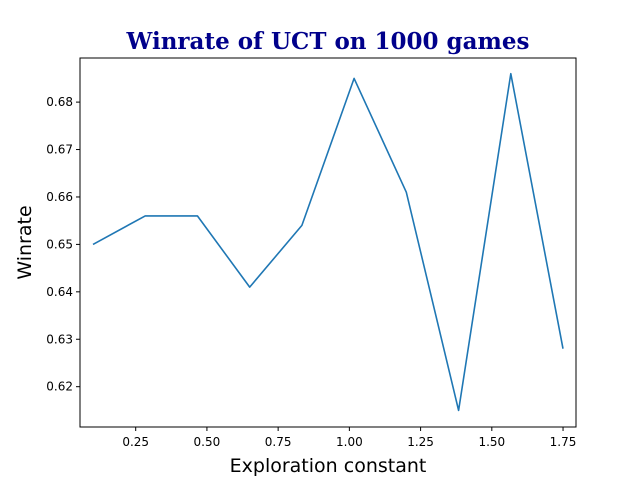  Describe the element at coordinates (278, 442) in the screenshot. I see `x-tick-label: 0.75` at that location.